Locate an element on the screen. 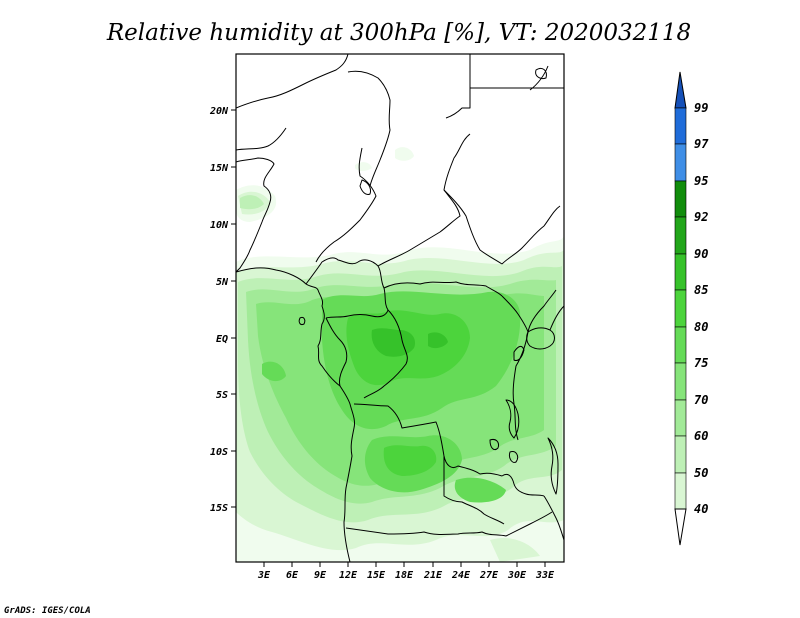 Image resolution: width=800 pixels, height=618 pixels. border-angola-zambia is located at coordinates (474, 490).